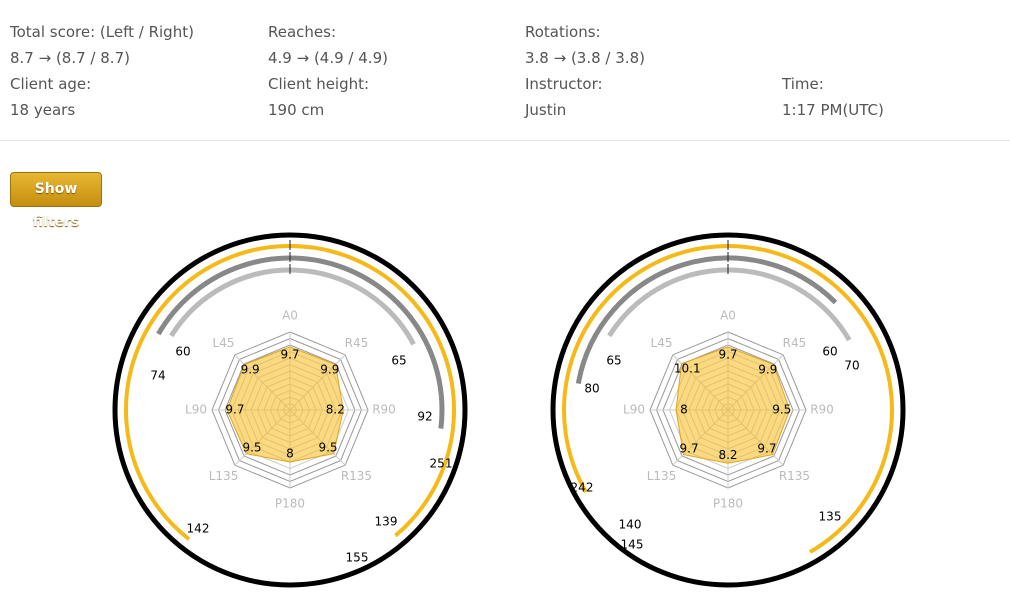  What do you see at coordinates (424, 417) in the screenshot?
I see `arc-label: 92` at bounding box center [424, 417].